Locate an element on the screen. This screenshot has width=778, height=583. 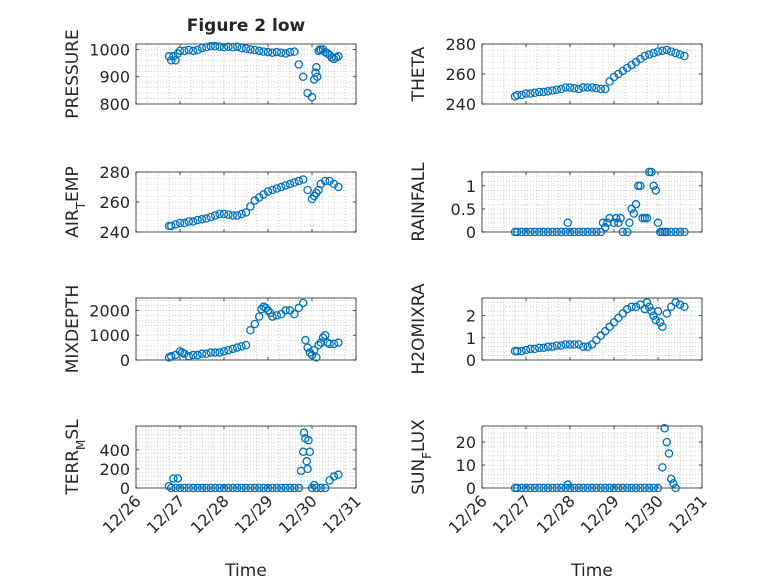
y-axis-label-part: H2OMIXRA is located at coordinates (419, 328).